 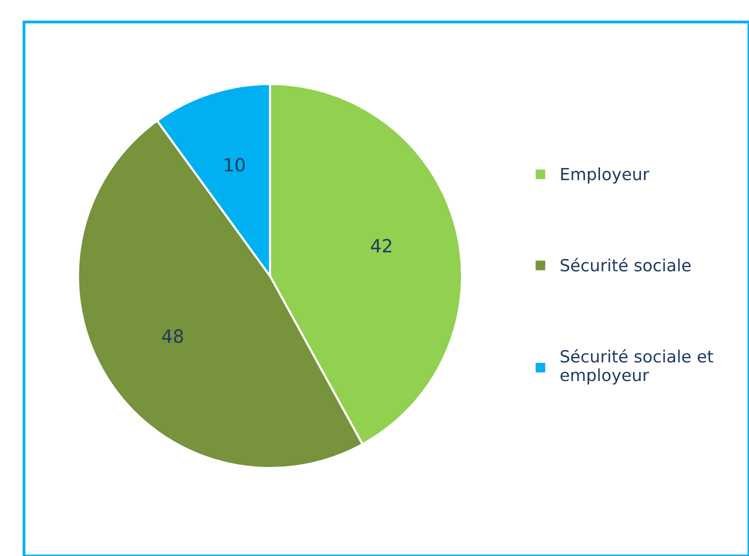 What do you see at coordinates (637, 367) in the screenshot?
I see `legend-label: Sécurité sociale et employeur` at bounding box center [637, 367].